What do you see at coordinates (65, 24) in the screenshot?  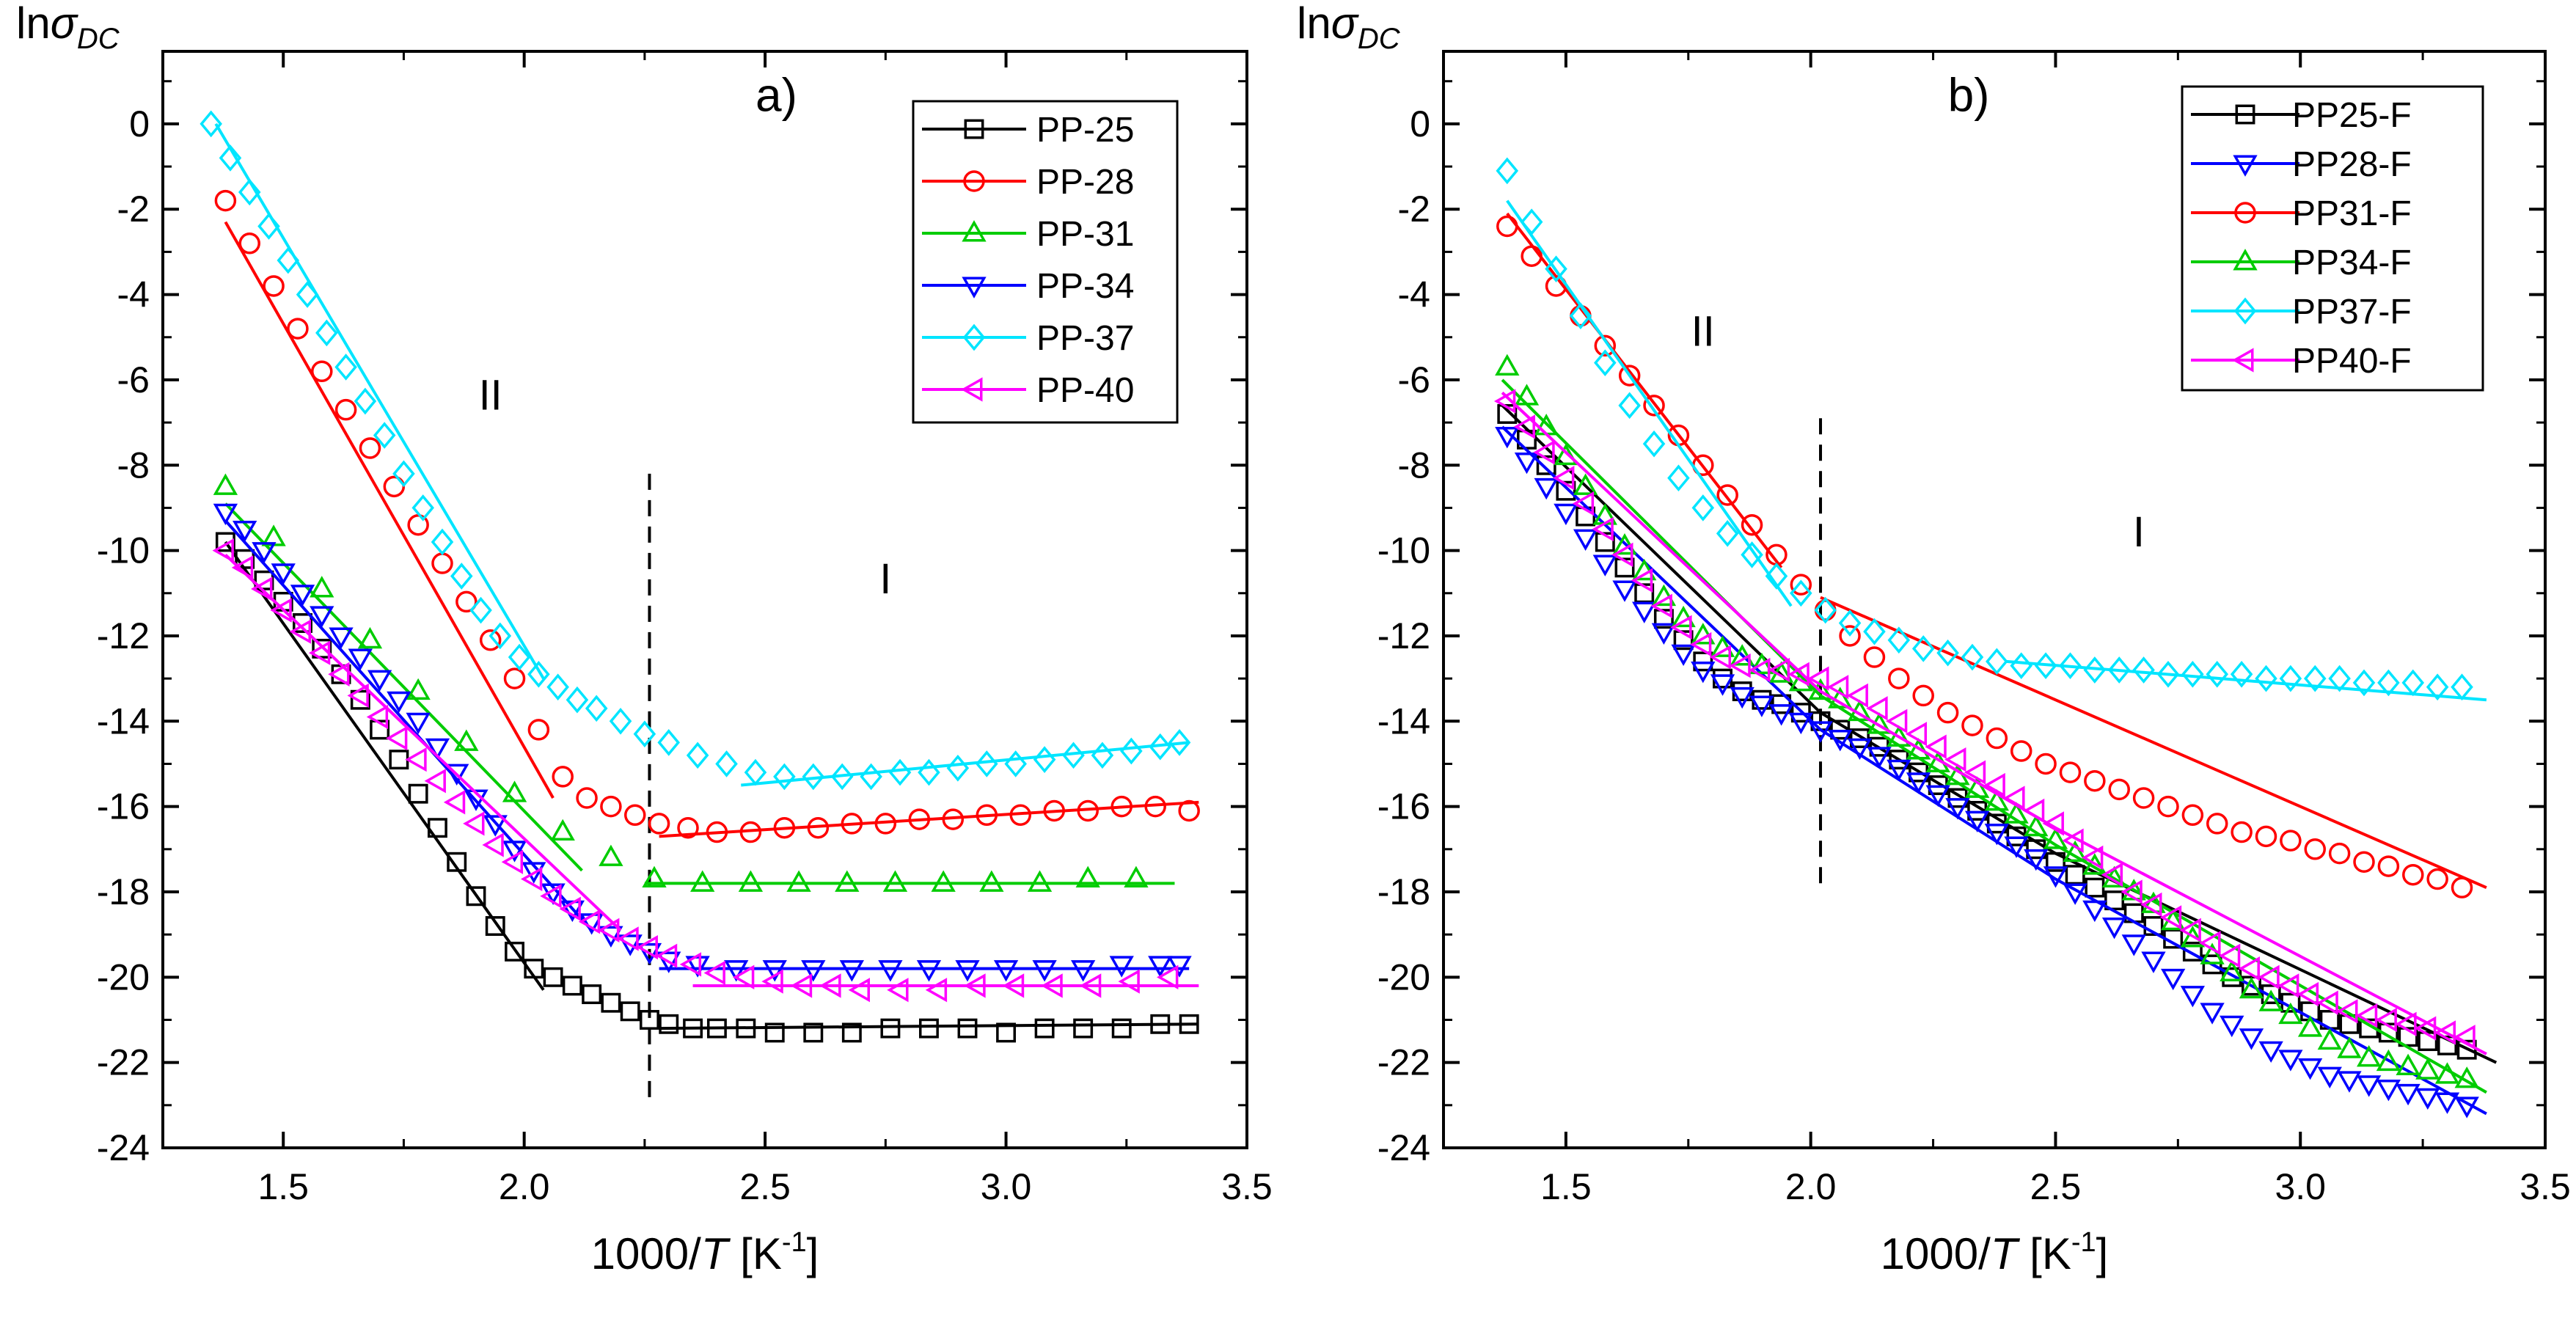 I see `y-axis-label-symbol: σ` at bounding box center [65, 24].